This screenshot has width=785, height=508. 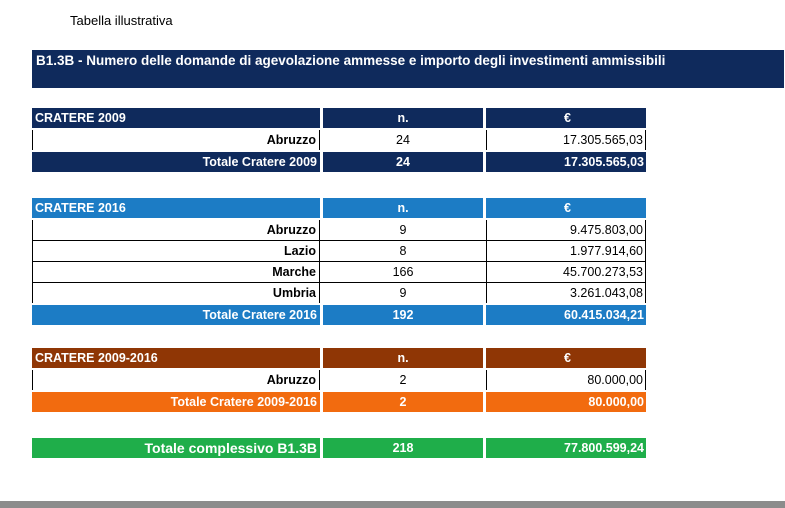 I want to click on total-eur: 17.305.565,03, so click(x=566, y=162).